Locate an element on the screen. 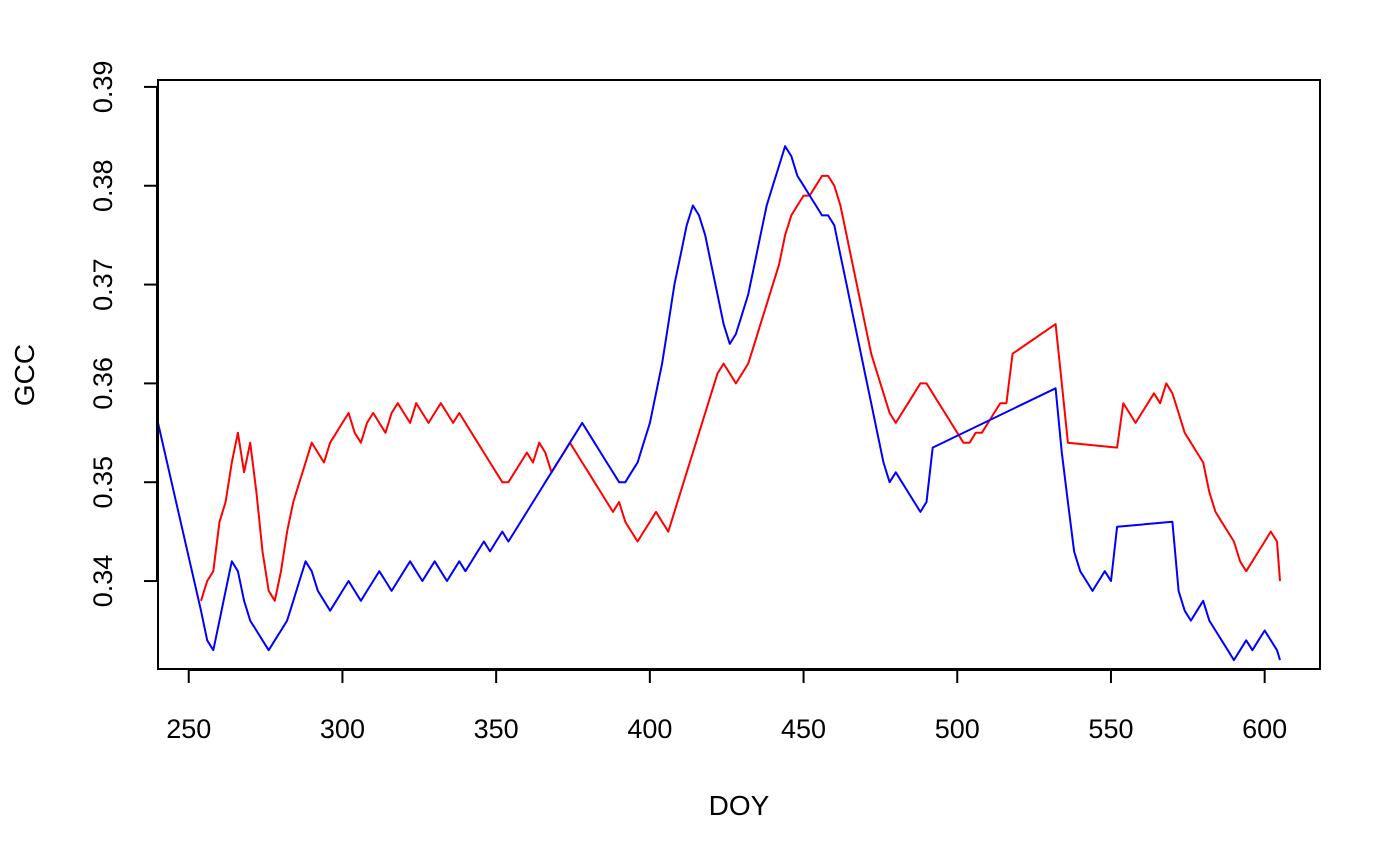 Image resolution: width=1400 pixels, height=865 pixels. x-tick-label: 500 is located at coordinates (957, 729).